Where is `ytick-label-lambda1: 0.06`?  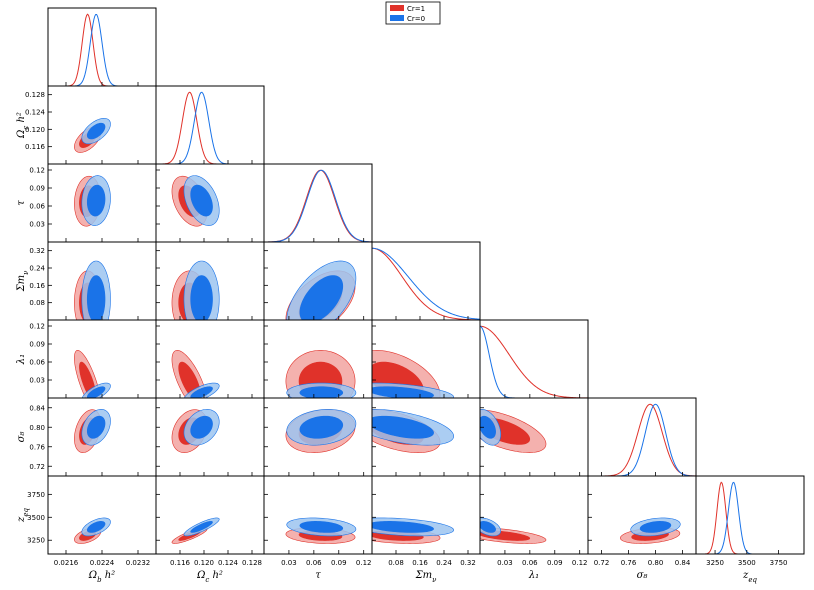 ytick-label-lambda1: 0.06 is located at coordinates (37, 363).